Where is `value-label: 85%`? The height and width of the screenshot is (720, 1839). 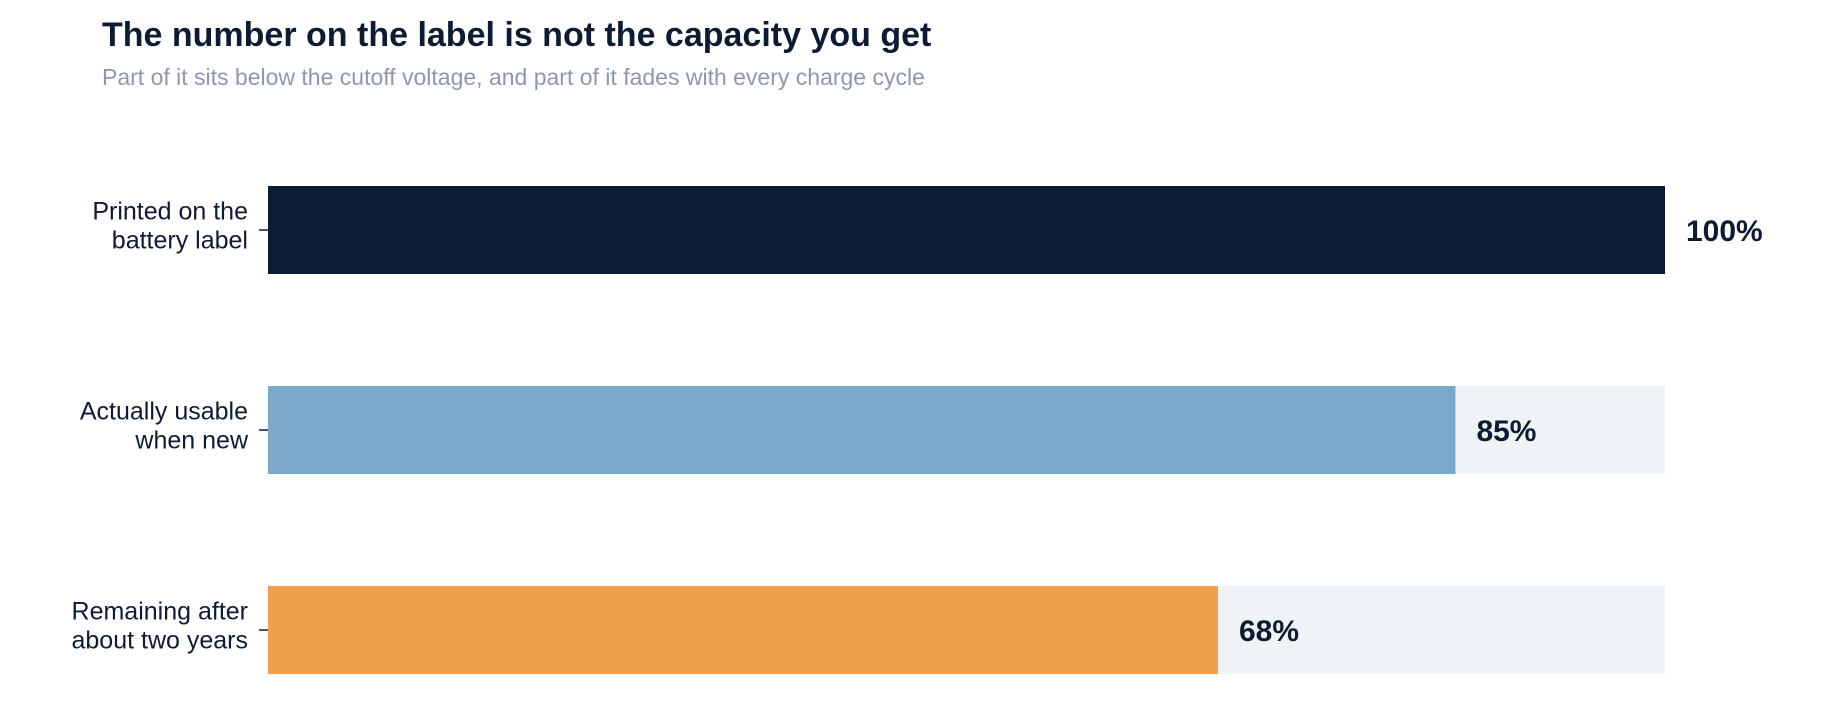 value-label: 85% is located at coordinates (1506, 431).